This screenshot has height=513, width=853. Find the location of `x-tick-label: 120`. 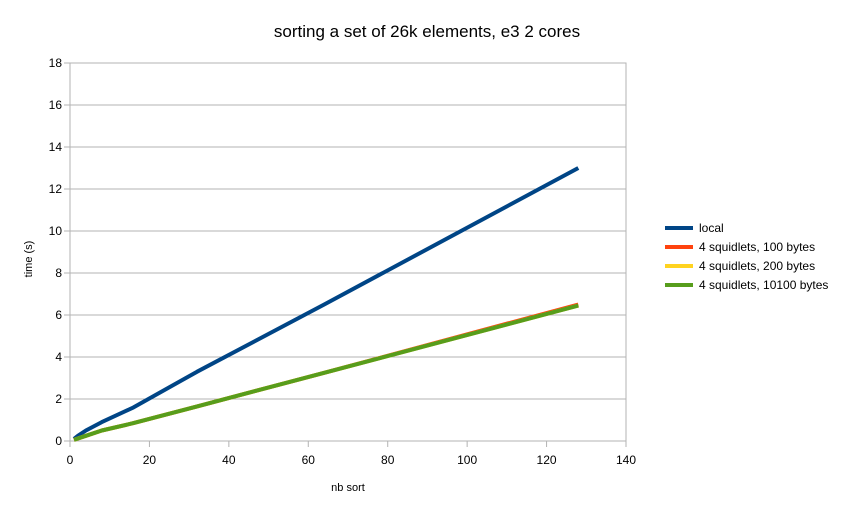

x-tick-label: 120 is located at coordinates (547, 460).